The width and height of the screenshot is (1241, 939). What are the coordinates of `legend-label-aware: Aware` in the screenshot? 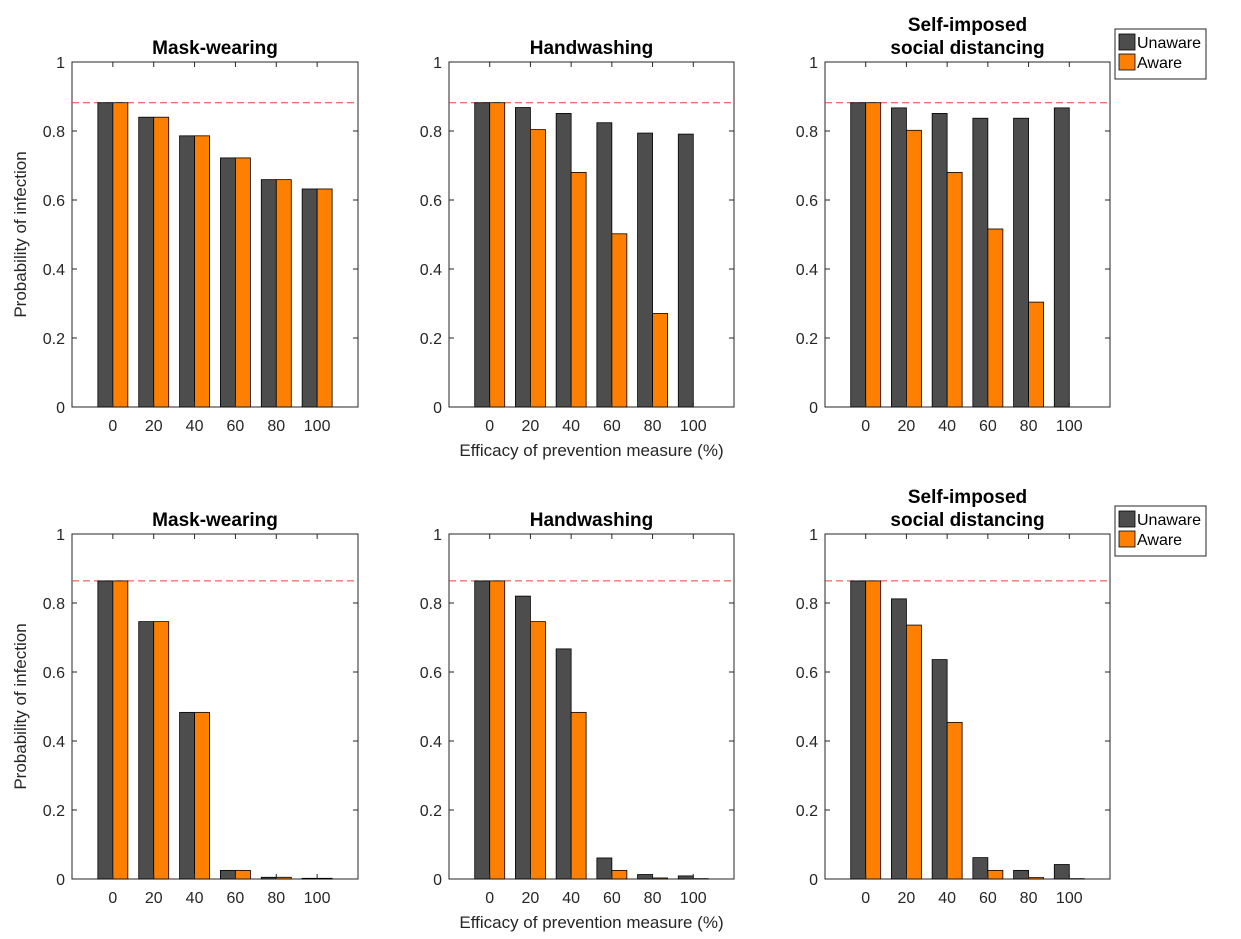 It's located at (1159, 63).